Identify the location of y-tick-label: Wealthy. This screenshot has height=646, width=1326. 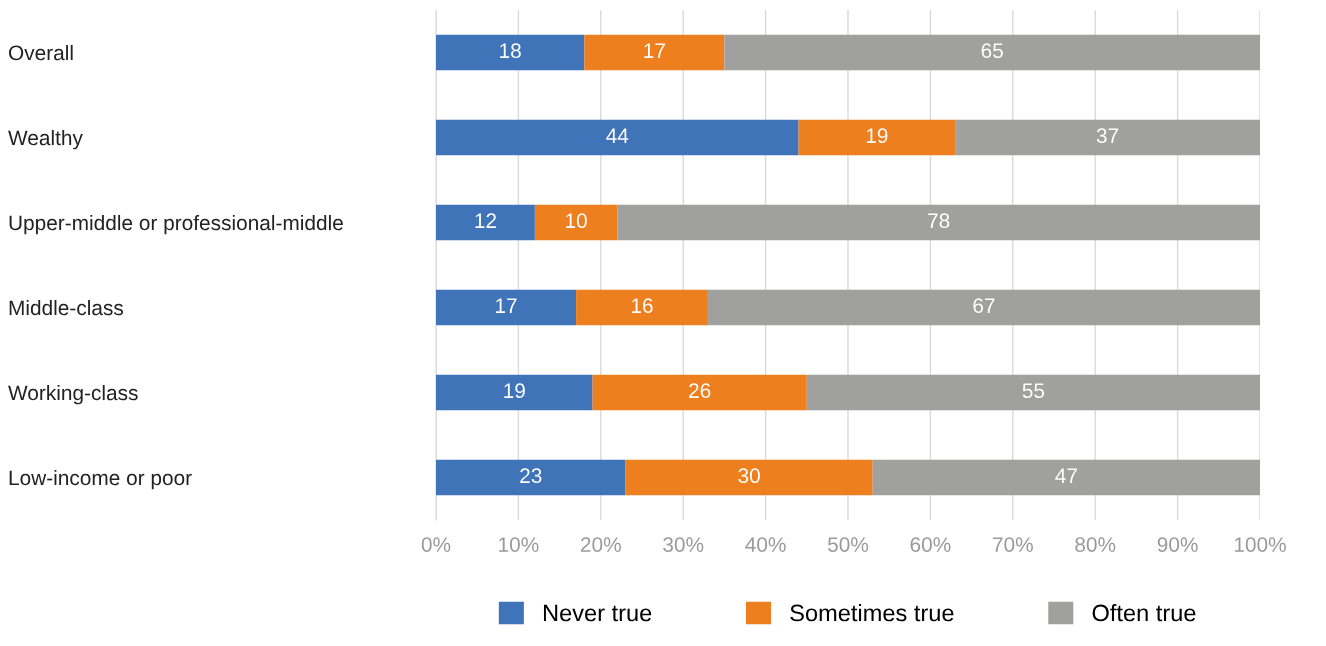
(45, 139).